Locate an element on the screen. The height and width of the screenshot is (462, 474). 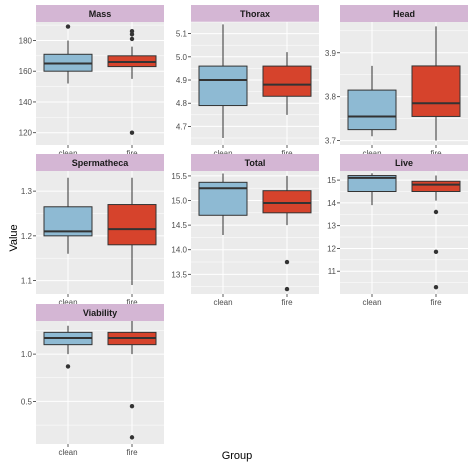
box-thorax-fire is located at coordinates (287, 81).